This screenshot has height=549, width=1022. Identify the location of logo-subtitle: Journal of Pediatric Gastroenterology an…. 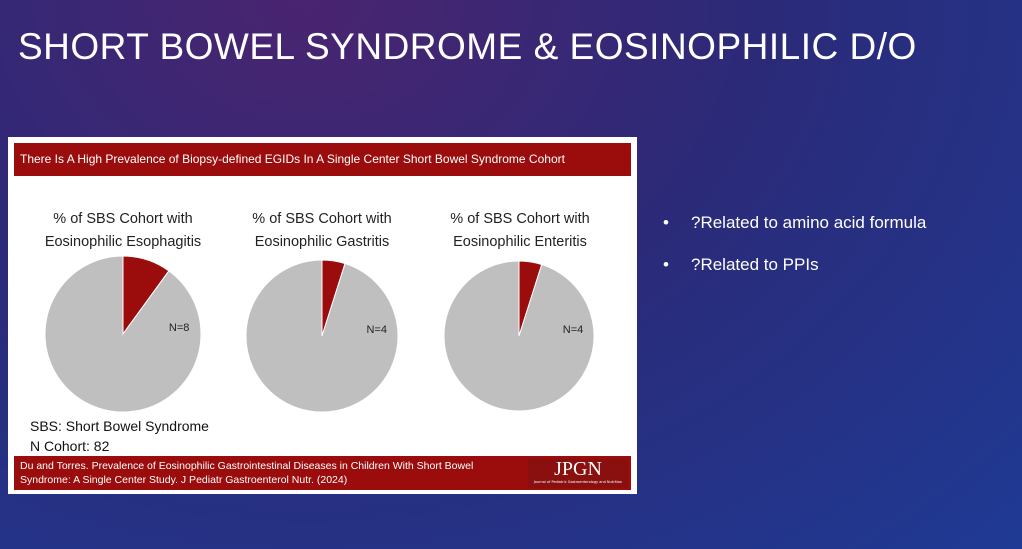
(578, 482).